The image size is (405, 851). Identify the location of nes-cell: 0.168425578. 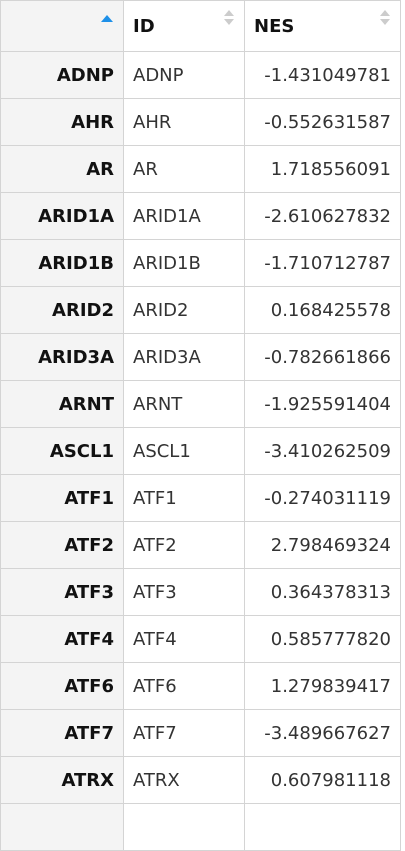
(322, 310).